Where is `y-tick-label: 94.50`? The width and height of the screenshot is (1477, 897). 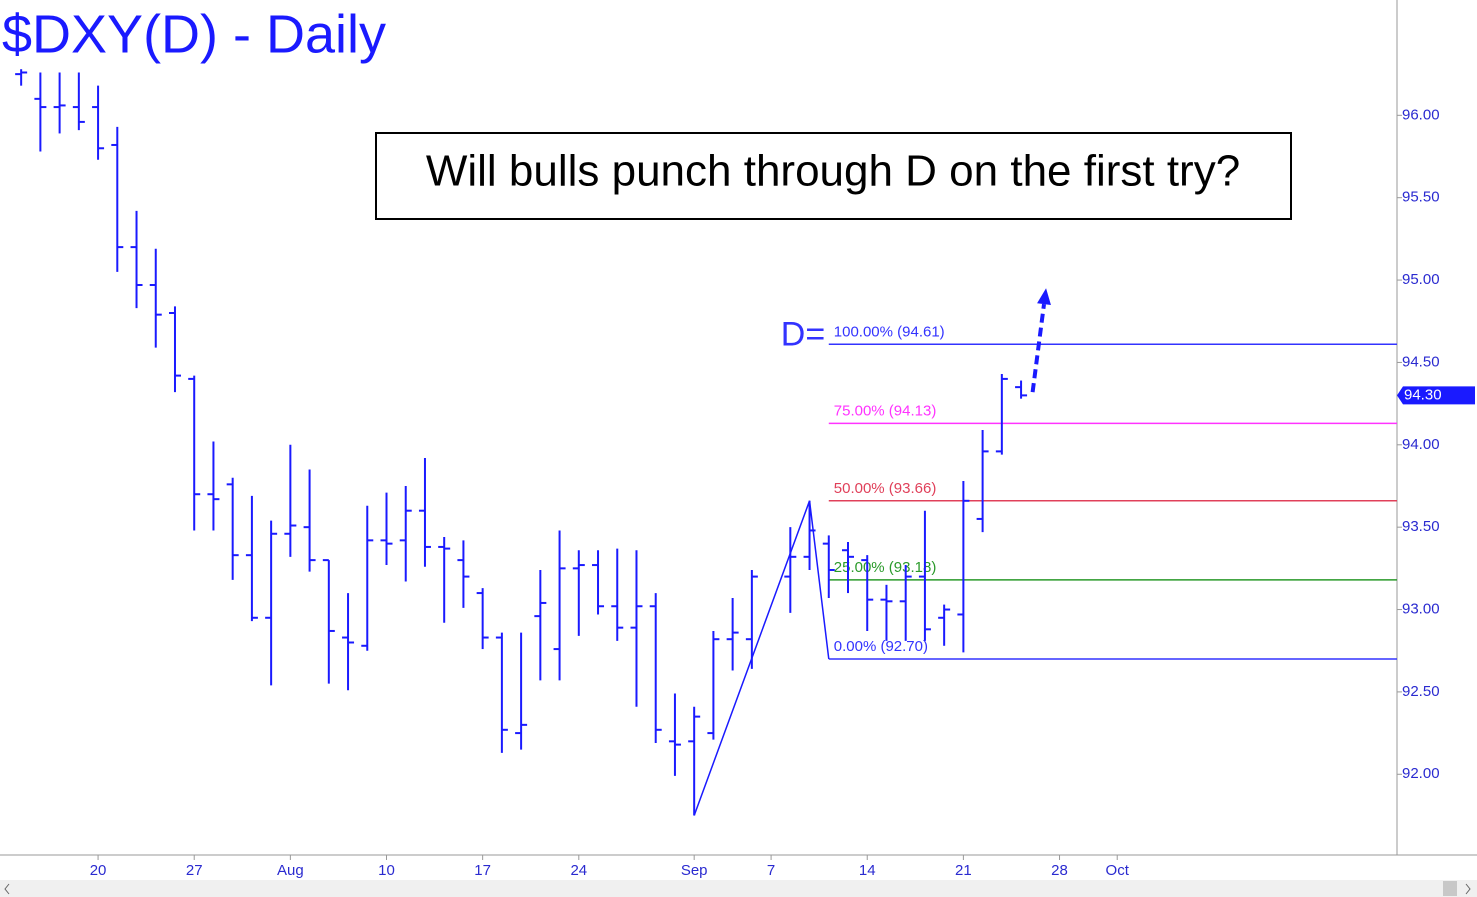
y-tick-label: 94.50 is located at coordinates (1421, 361).